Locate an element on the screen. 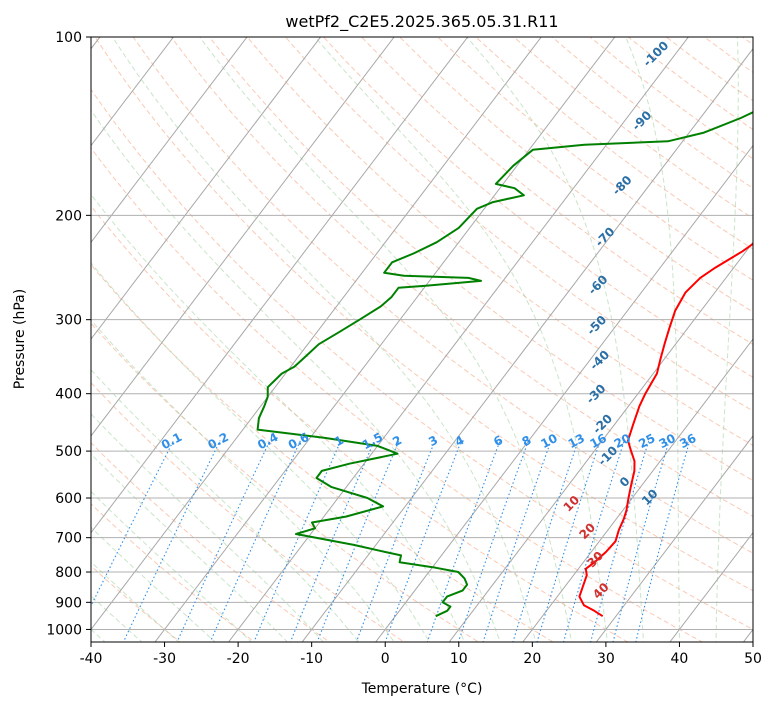  y-tick-label: 500 is located at coordinates (68, 452).